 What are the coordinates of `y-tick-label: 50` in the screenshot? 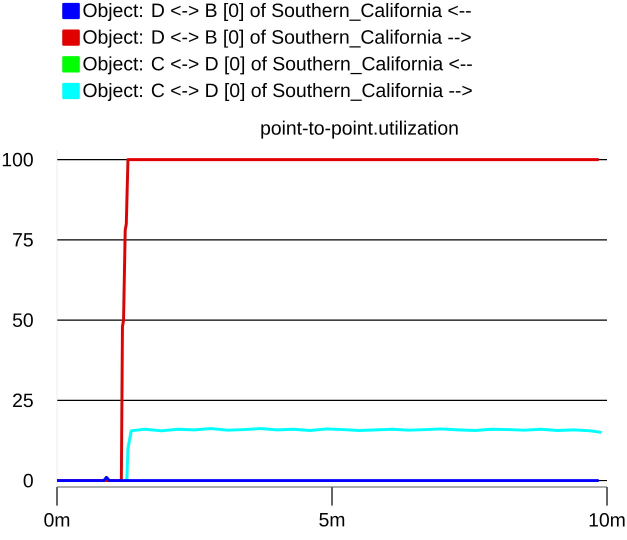 It's located at (22, 320).